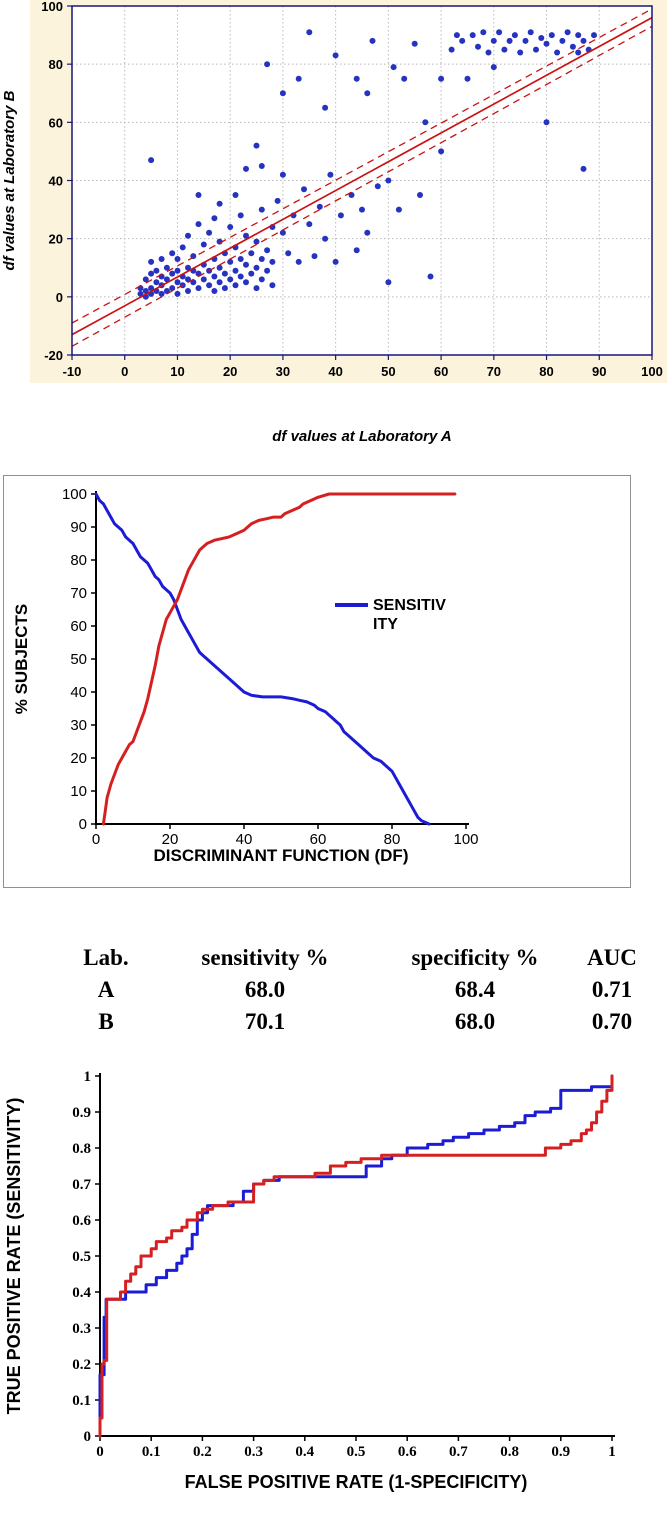 Image resolution: width=667 pixels, height=1514 pixels. Describe the element at coordinates (356, 1482) in the screenshot. I see `roc-x-axis-label: FALSE POSITIVE RATE (1-SPECIFICITY)` at that location.